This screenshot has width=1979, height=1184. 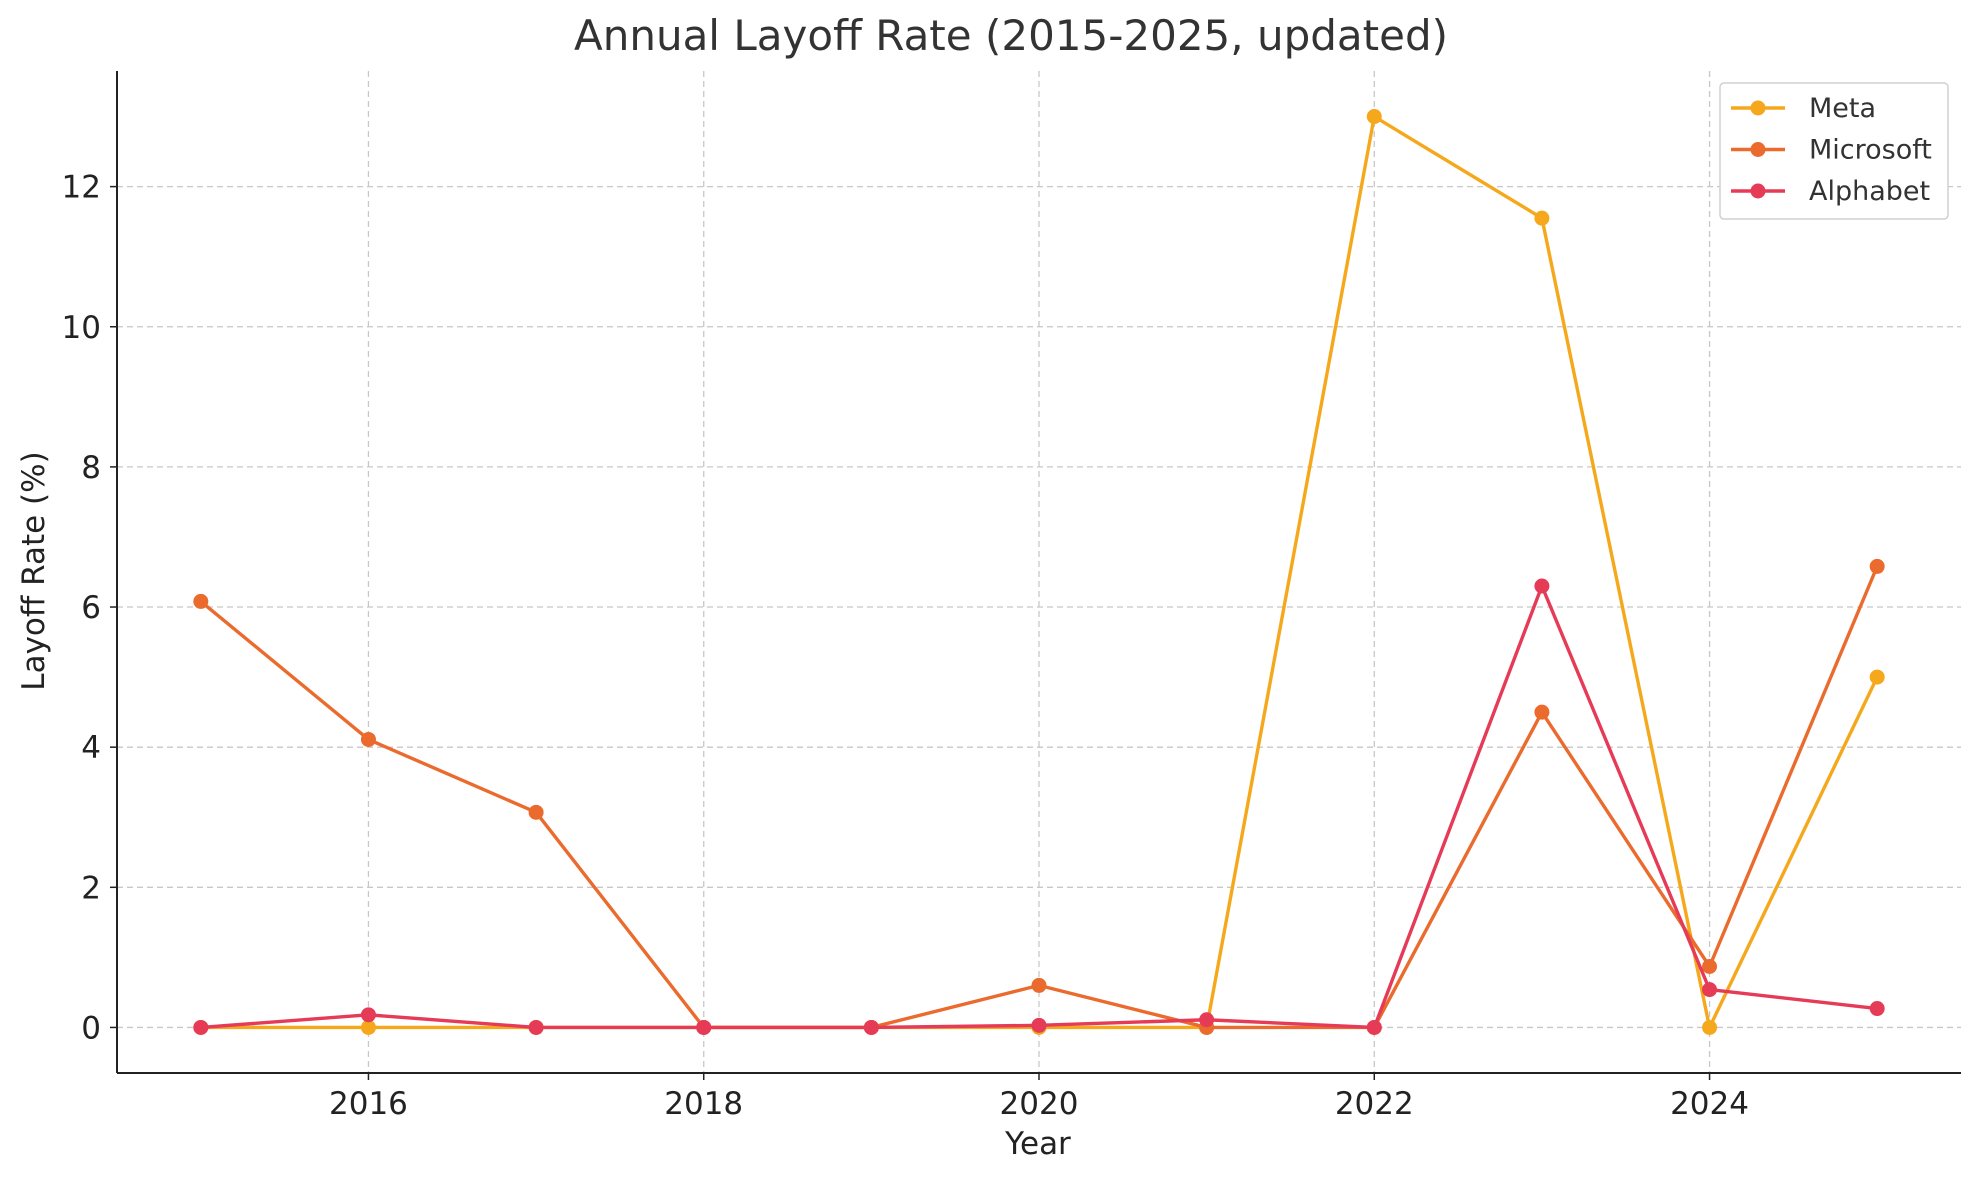 What do you see at coordinates (368, 1104) in the screenshot?
I see `x-tick-label: 2016` at bounding box center [368, 1104].